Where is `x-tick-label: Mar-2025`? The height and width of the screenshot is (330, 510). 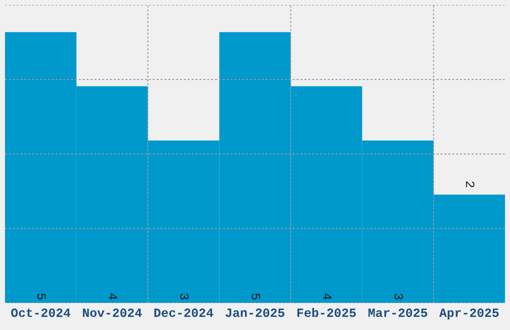
x-tick-label: Mar-2025 is located at coordinates (398, 313).